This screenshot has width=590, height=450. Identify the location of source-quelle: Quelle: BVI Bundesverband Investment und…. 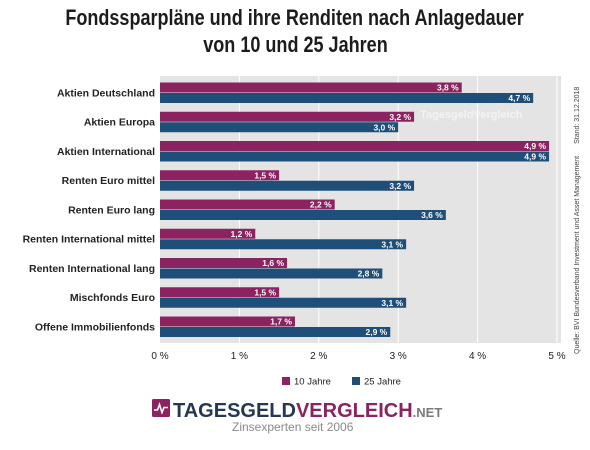
(577, 255).